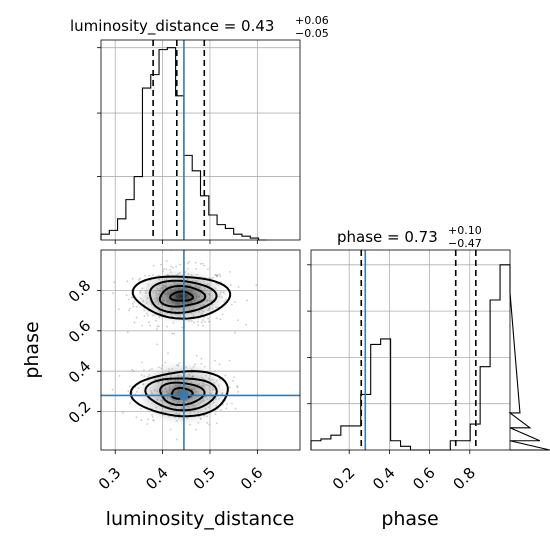 The width and height of the screenshot is (550, 550). I want to click on panel-frame, so click(410, 350).